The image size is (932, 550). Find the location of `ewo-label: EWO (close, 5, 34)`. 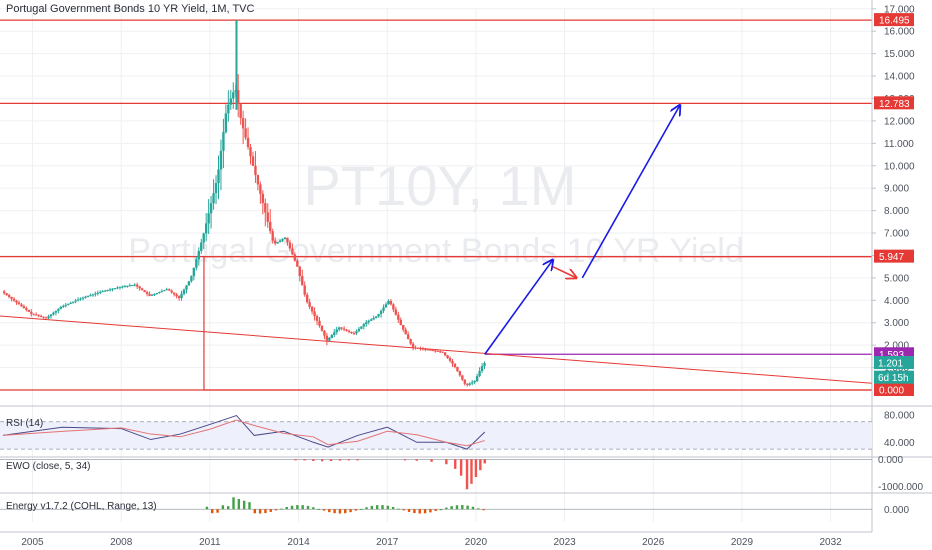

ewo-label: EWO (close, 5, 34) is located at coordinates (48, 466).